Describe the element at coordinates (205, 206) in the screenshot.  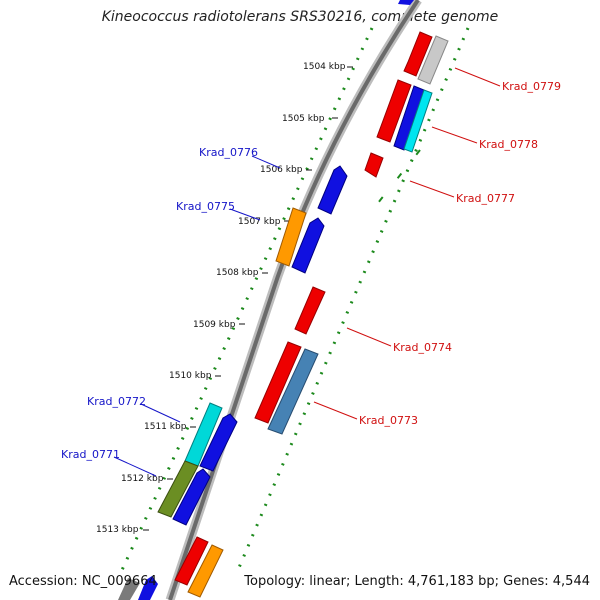
I see `gene-label: Krad_0775` at that location.